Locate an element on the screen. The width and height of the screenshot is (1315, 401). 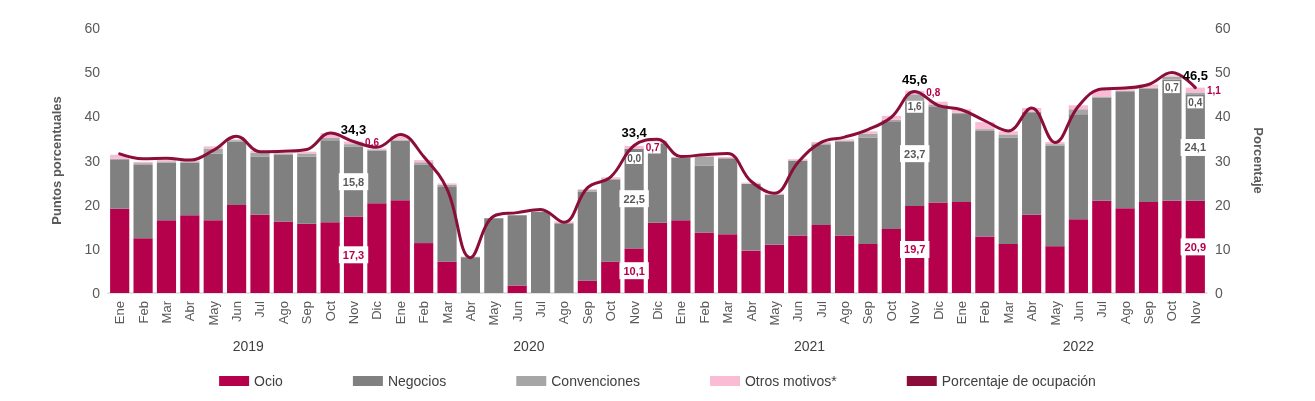
y2-tick-label: 0 is located at coordinates (1219, 293).